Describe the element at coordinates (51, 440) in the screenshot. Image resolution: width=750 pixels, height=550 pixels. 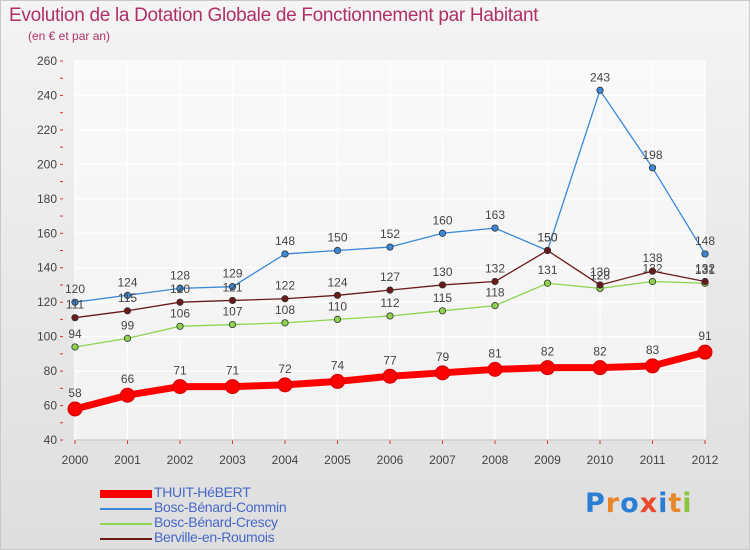
I see `y-tick-label: 40` at that location.